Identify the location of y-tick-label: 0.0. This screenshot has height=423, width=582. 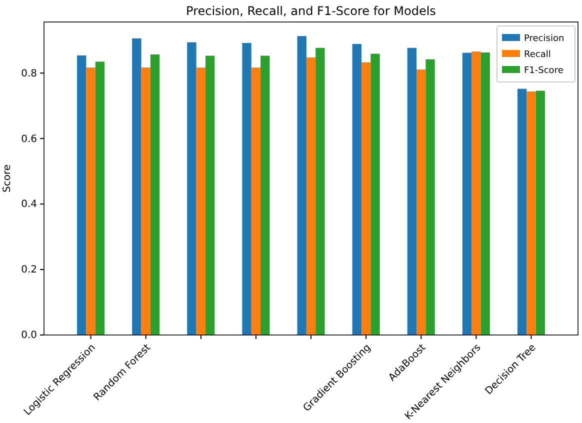
(29, 336).